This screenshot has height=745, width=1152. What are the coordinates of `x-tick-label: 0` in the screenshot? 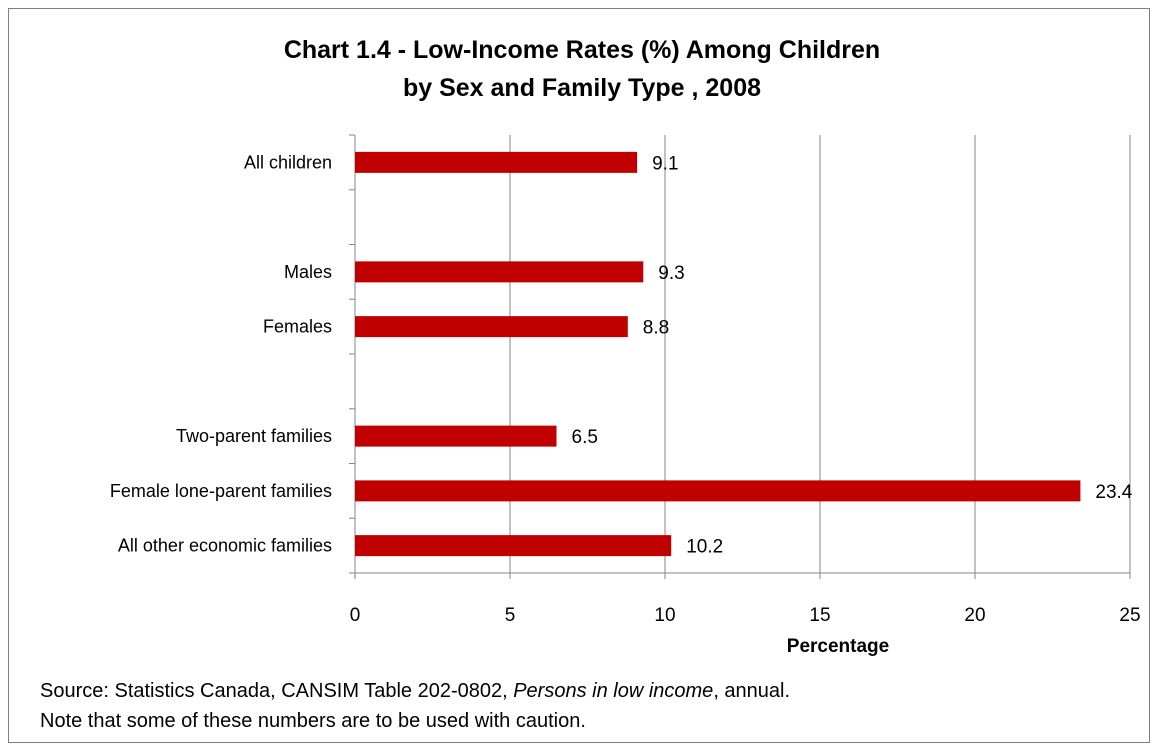 It's located at (355, 615).